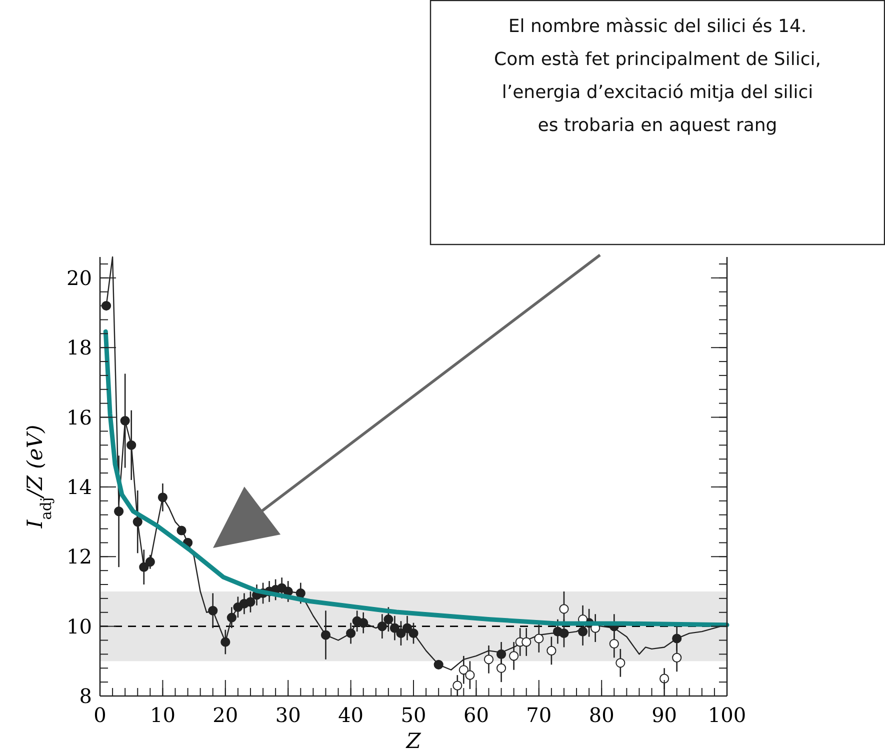  What do you see at coordinates (79, 348) in the screenshot?
I see `y-tick-label: 18` at bounding box center [79, 348].